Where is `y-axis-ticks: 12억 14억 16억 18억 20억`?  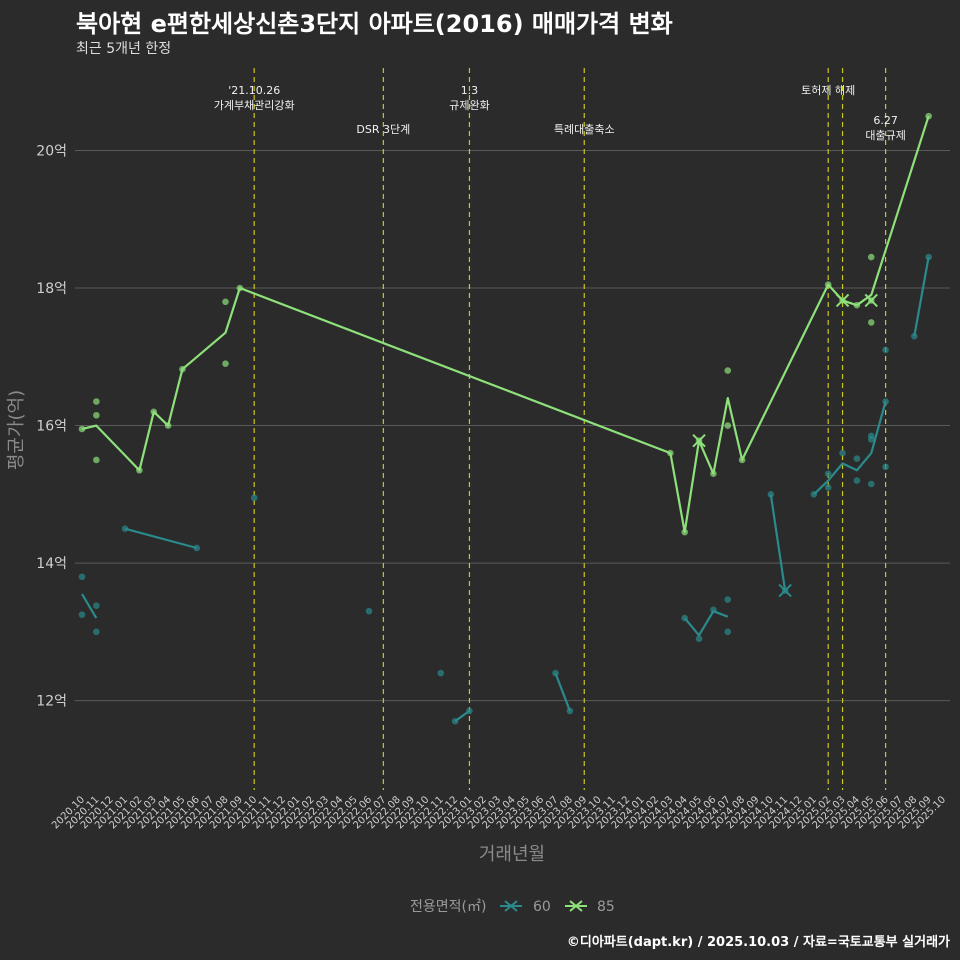
y-axis-ticks: 12억 14억 16억 18억 20억 is located at coordinates (51, 427).